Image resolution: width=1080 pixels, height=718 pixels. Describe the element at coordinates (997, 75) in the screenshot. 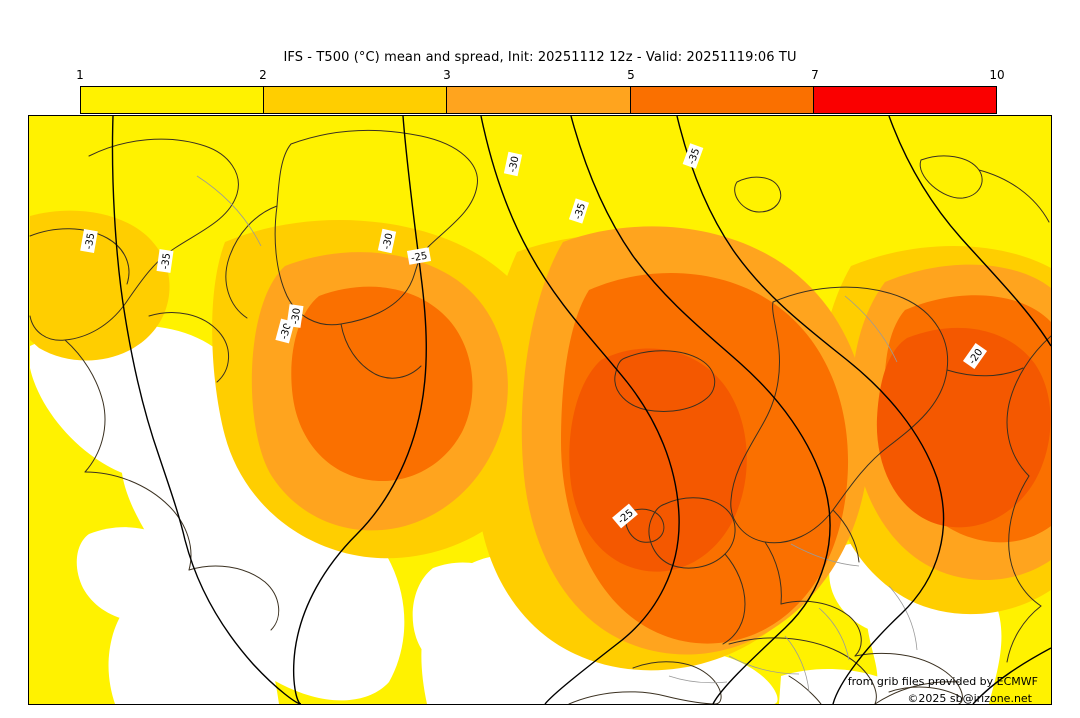

I see `colorbar-tick-10: 10` at that location.